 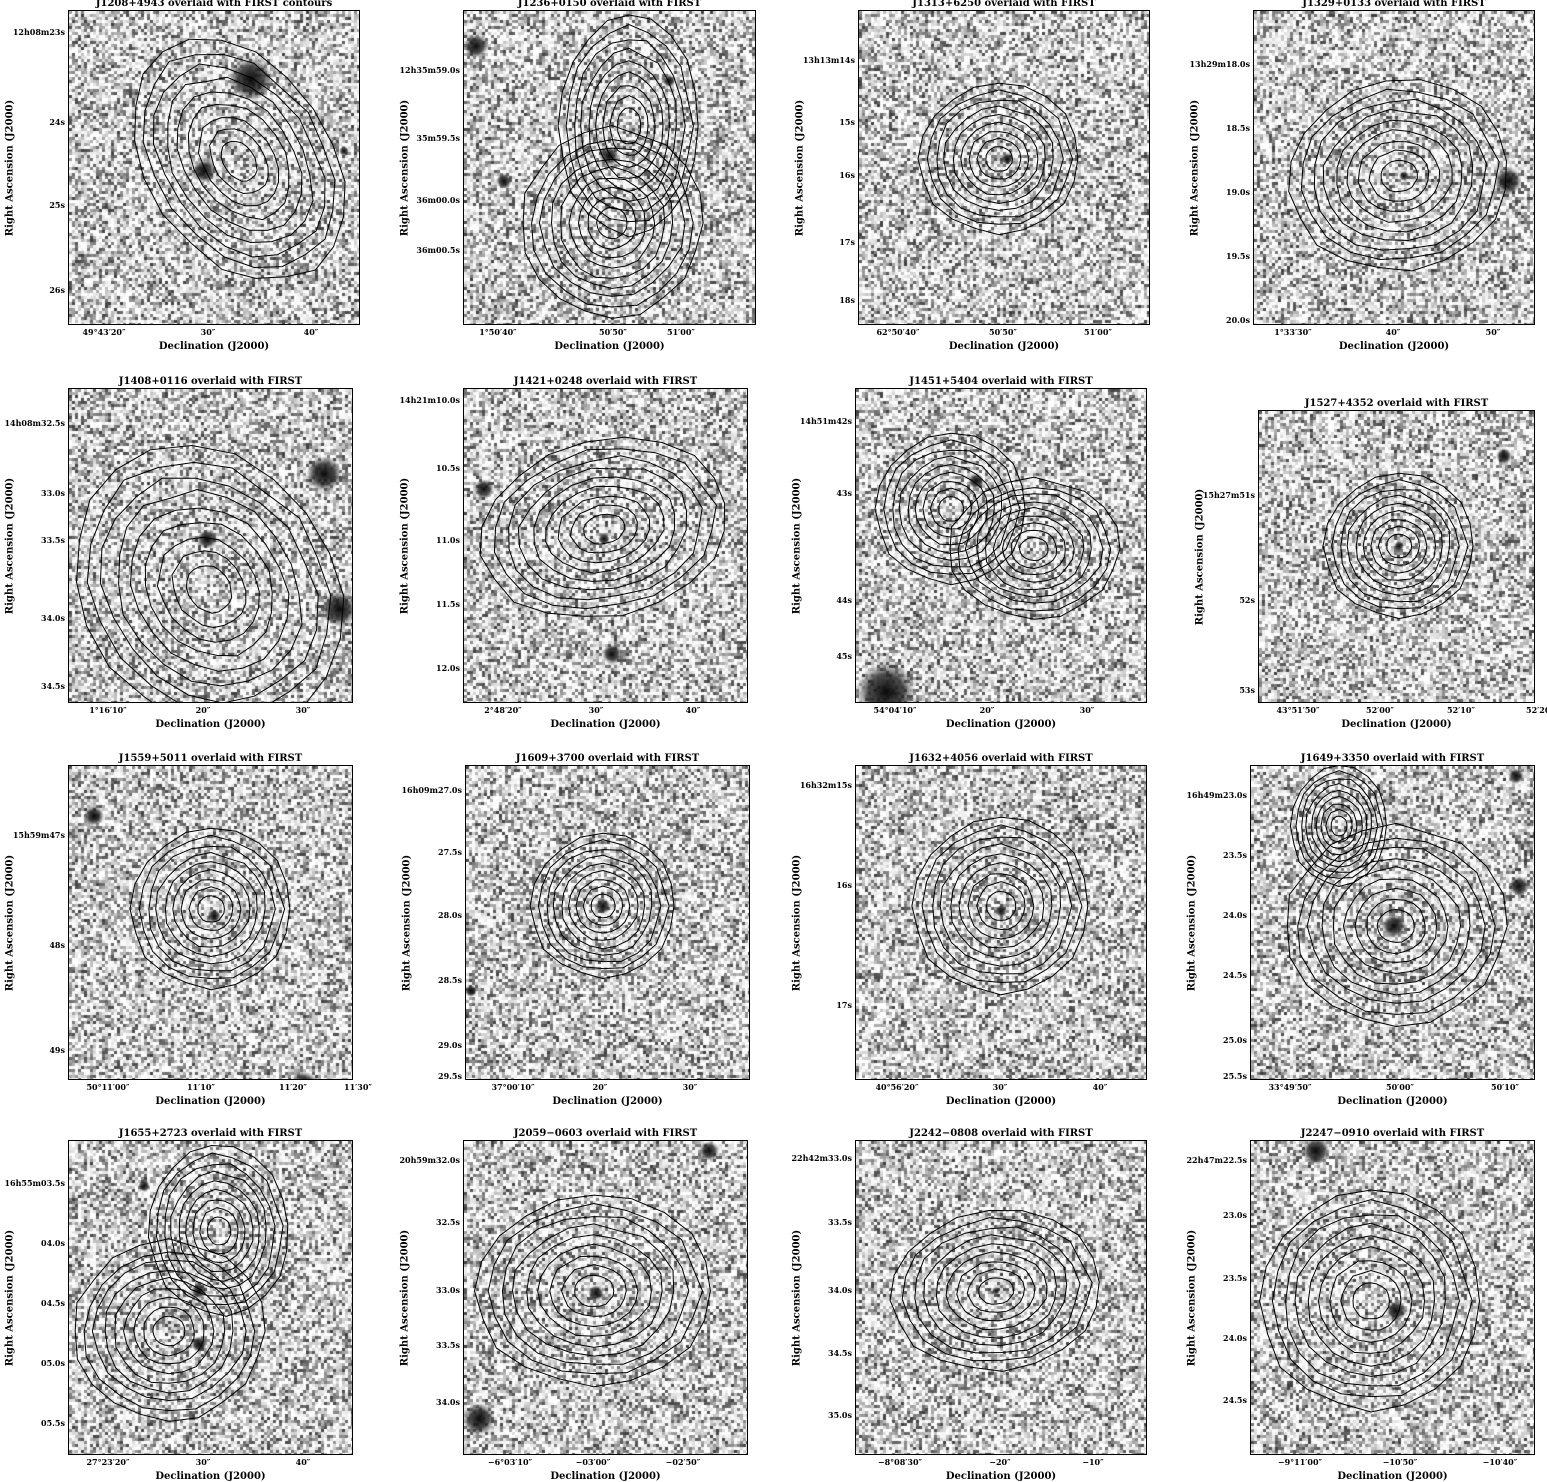 I want to click on y-tick-label: 19.5s, so click(x=1238, y=256).